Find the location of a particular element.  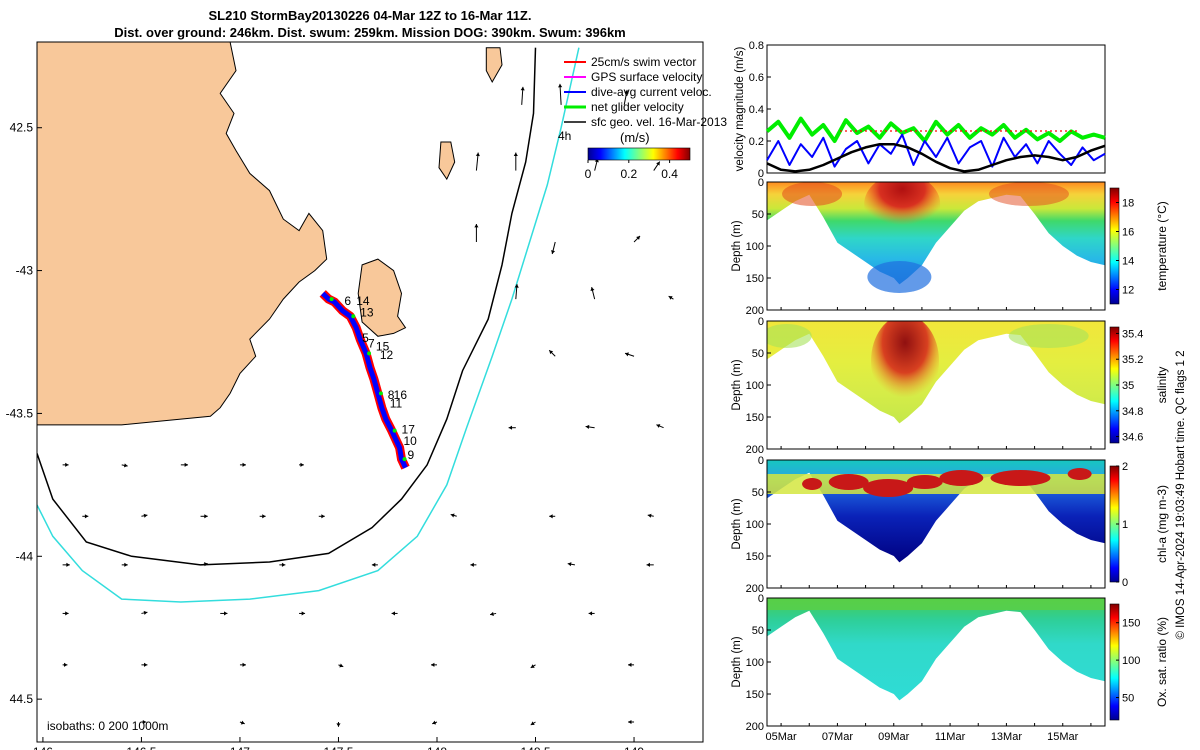

day-label: 14 is located at coordinates (363, 301).